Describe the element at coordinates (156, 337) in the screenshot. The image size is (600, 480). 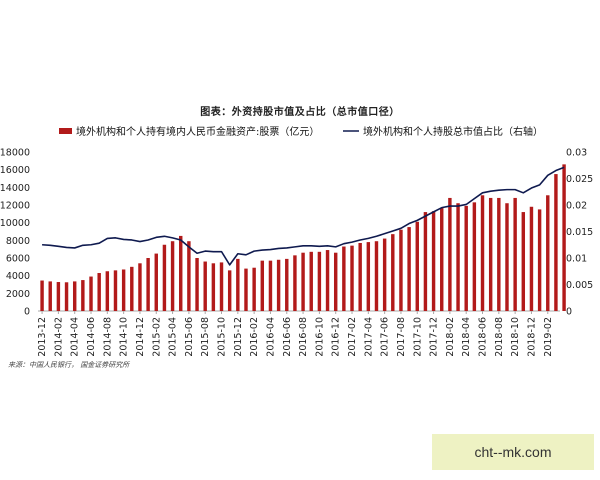
I see `x-tick-label: 2015-02` at that location.